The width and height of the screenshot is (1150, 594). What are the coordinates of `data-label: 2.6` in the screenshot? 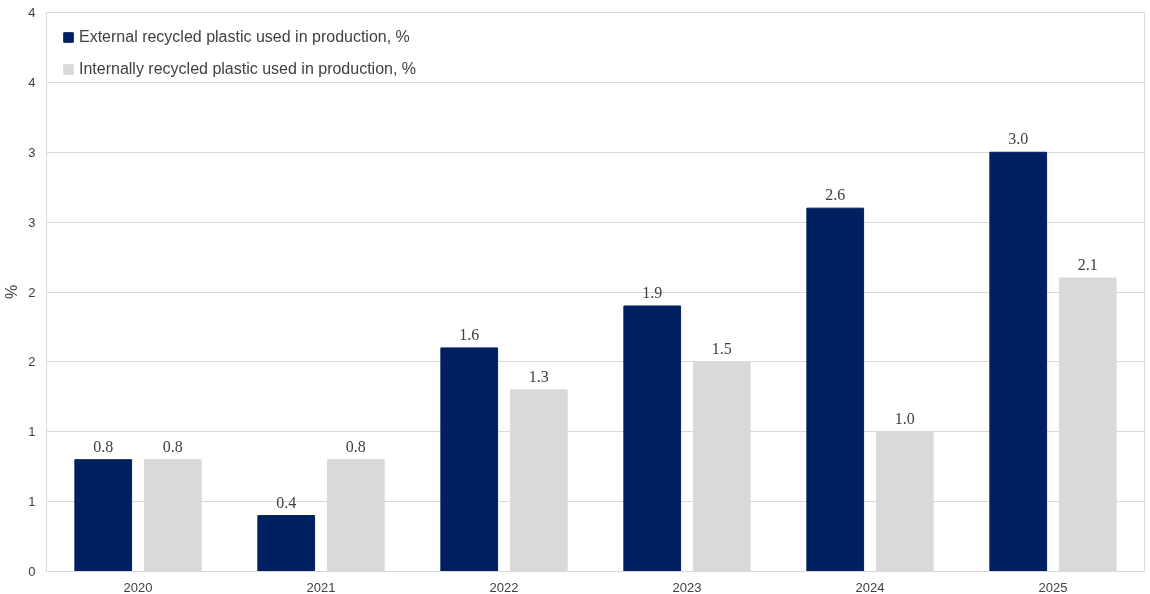 It's located at (835, 195).